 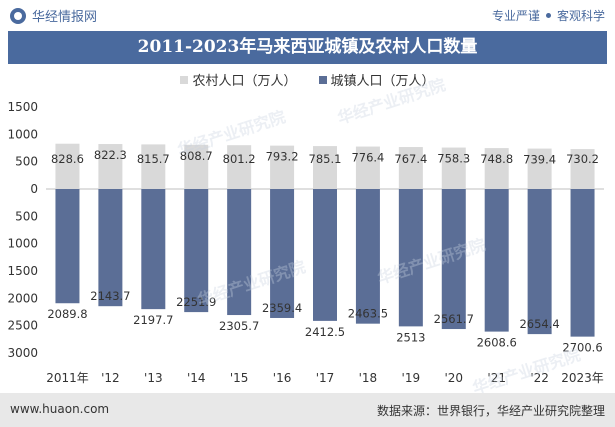 What do you see at coordinates (153, 378) in the screenshot?
I see `x-tick-label: '13` at bounding box center [153, 378].